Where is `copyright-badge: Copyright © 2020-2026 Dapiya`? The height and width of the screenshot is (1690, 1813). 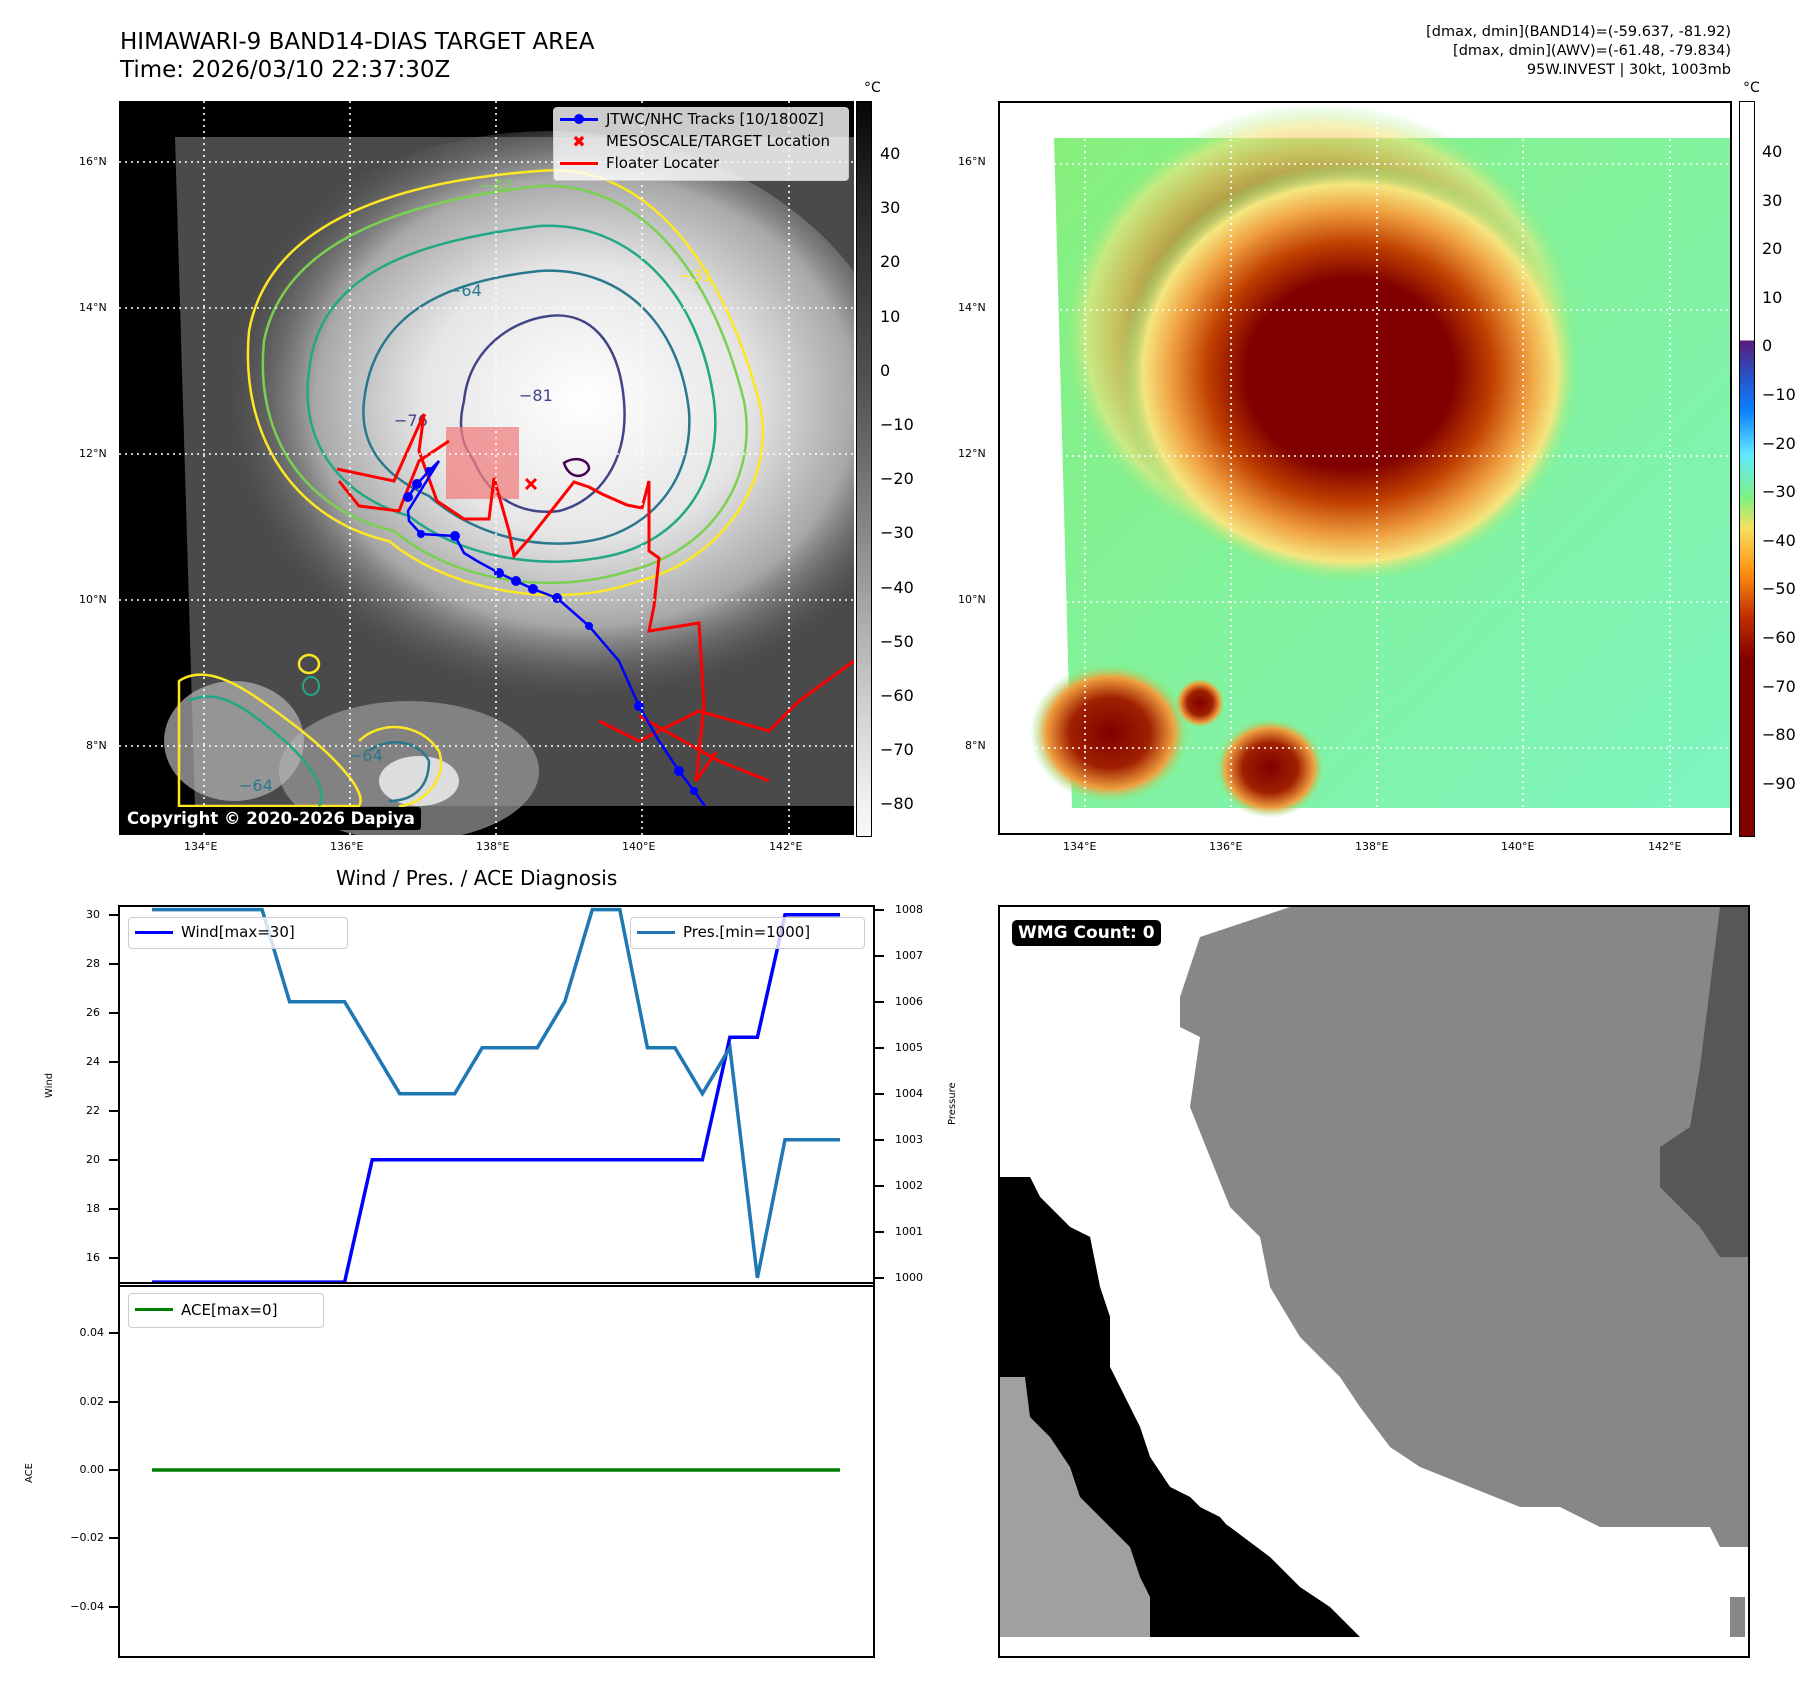 copyright-badge: Copyright © 2020-2026 Dapiya is located at coordinates (271, 818).